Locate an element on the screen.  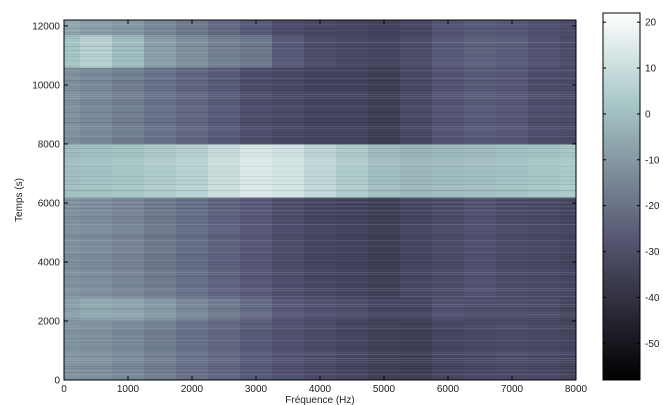
colorbar-tick-label: -50 is located at coordinates (652, 344).